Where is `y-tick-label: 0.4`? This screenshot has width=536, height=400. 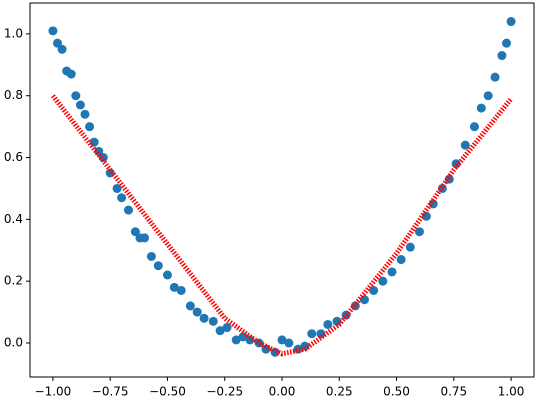 y-tick-label: 0.4 is located at coordinates (13, 219).